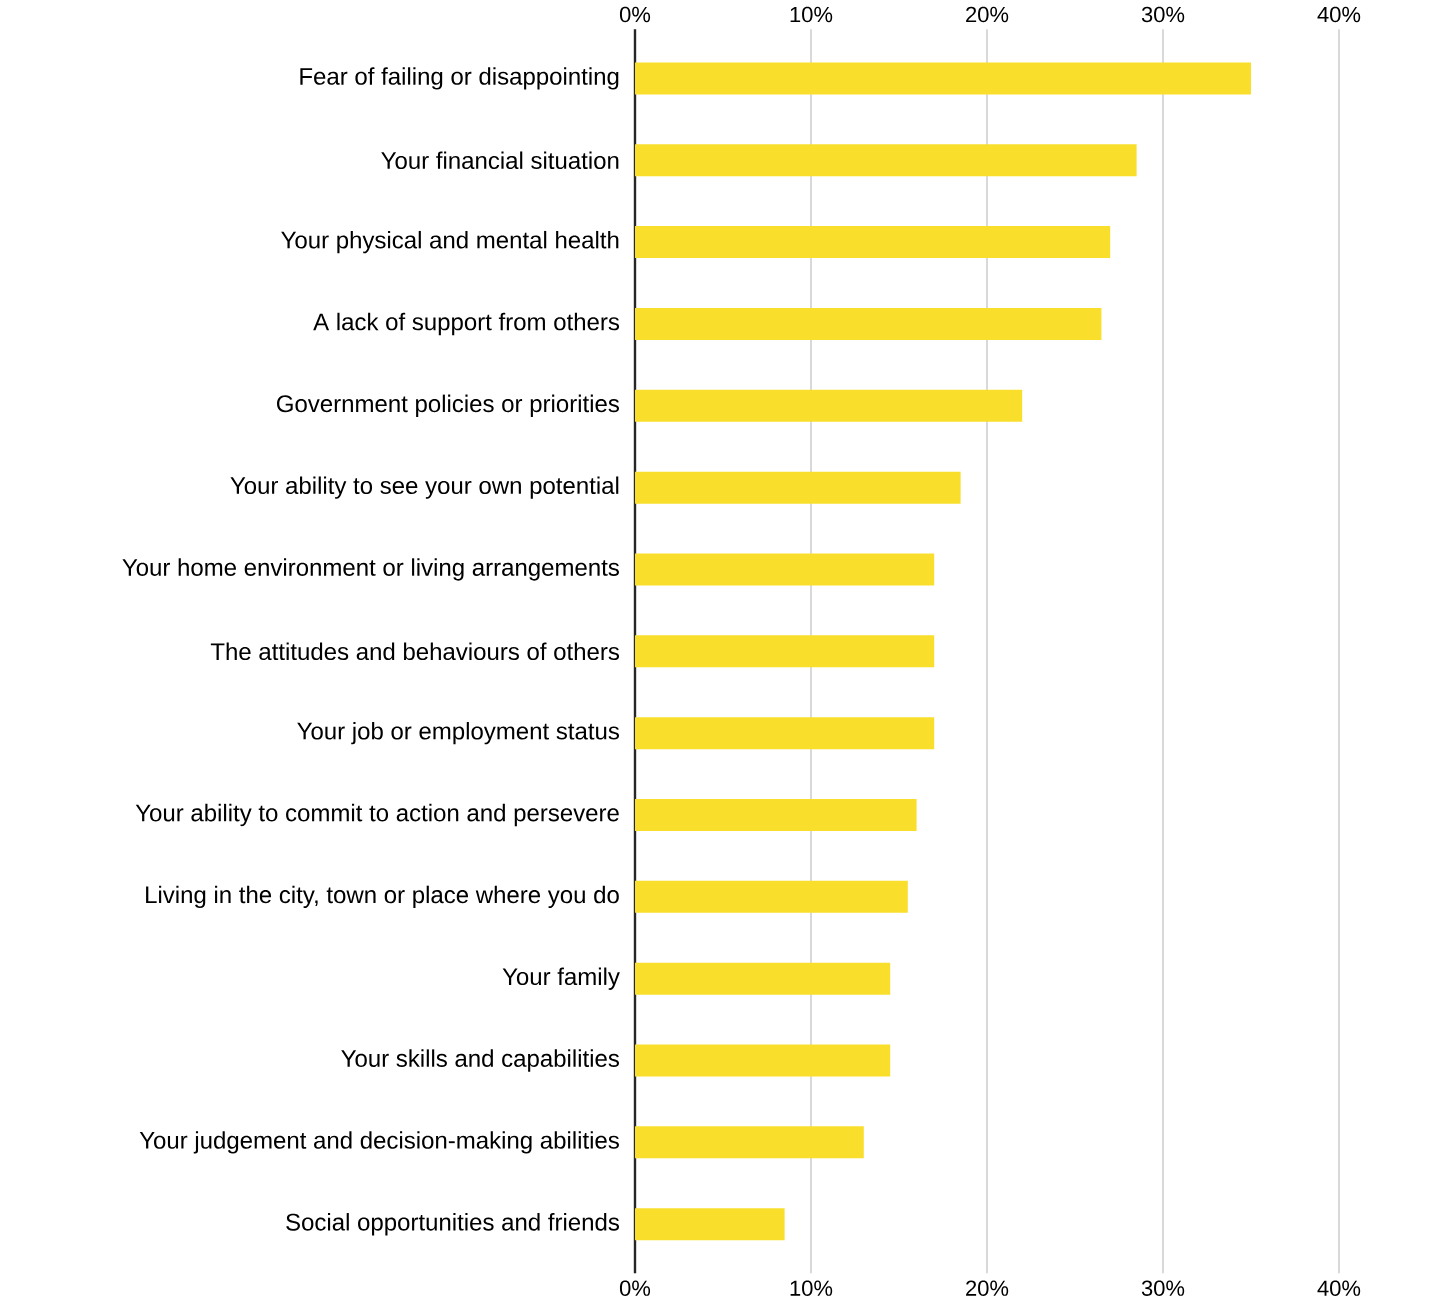 The width and height of the screenshot is (1436, 1303). Describe the element at coordinates (450, 242) in the screenshot. I see `y-tick-label: Your physical and mental health` at that location.